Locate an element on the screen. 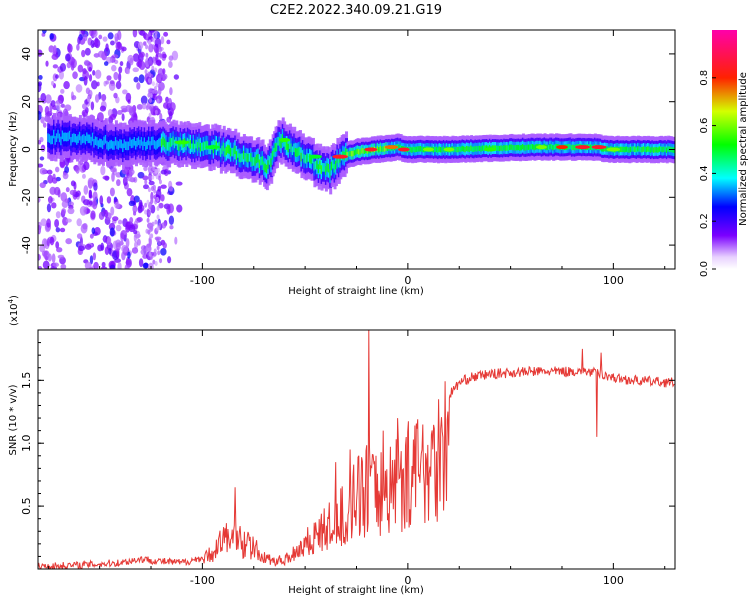  snr-y-tick-label: 1.5 is located at coordinates (26, 381).